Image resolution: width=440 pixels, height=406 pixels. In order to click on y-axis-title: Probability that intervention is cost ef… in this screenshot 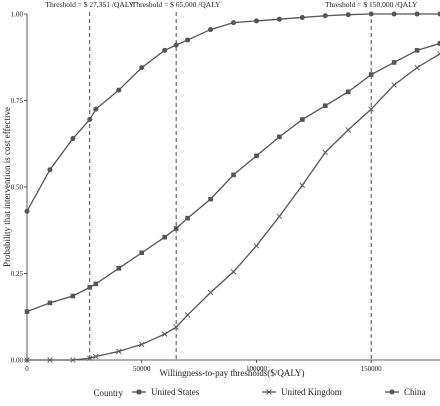, I will do `click(7, 187)`.